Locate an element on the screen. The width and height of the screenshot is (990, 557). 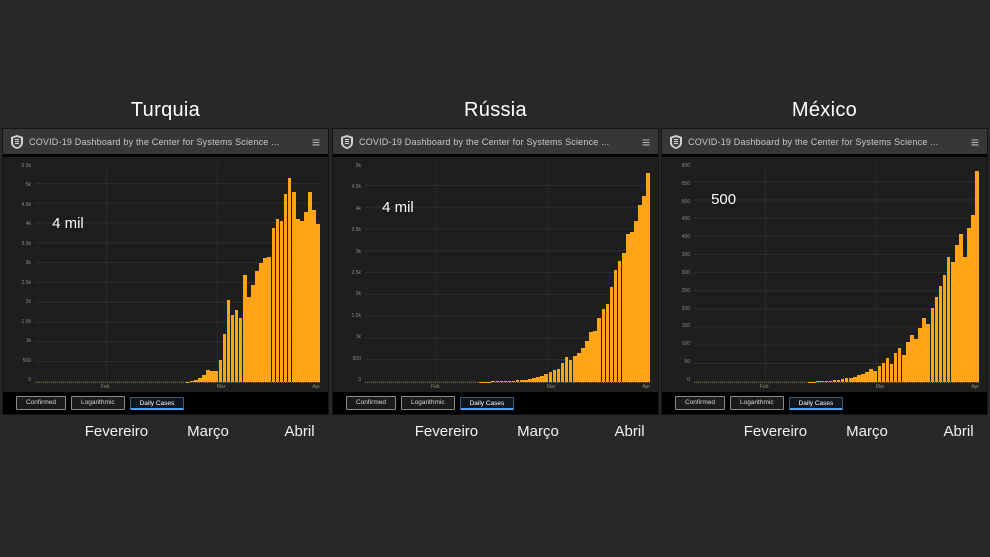
y-tick-label: 350 is located at coordinates (685, 255).